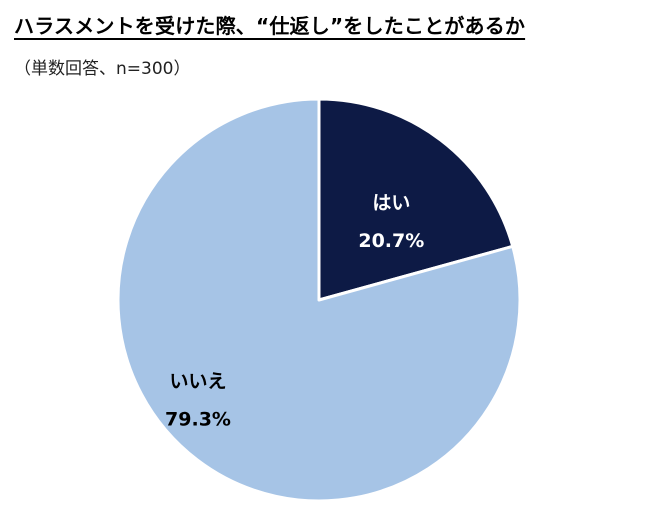  Describe the element at coordinates (102, 69) in the screenshot. I see `chart-subtitle: （単数回答、n=300）` at that location.